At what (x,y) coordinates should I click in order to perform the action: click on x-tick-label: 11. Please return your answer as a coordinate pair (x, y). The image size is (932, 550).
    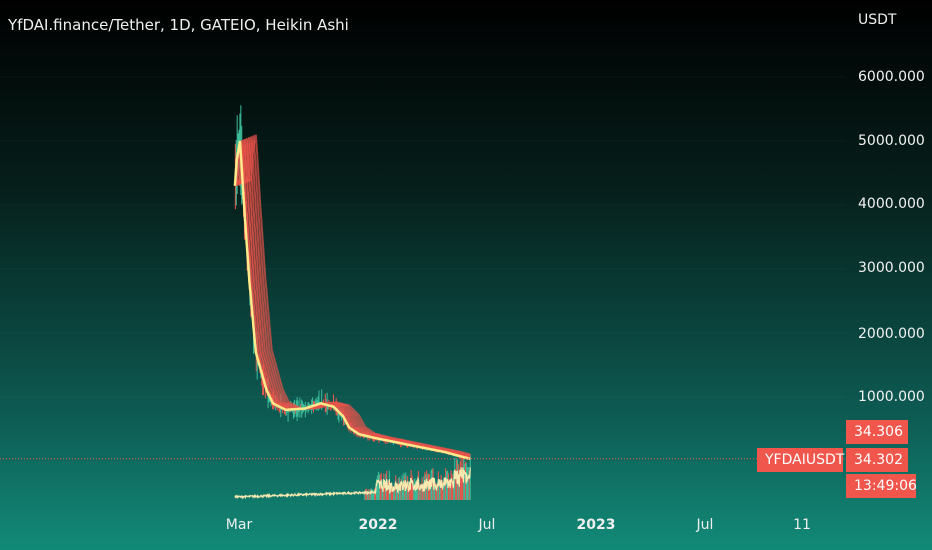
    Looking at the image, I should click on (802, 525).